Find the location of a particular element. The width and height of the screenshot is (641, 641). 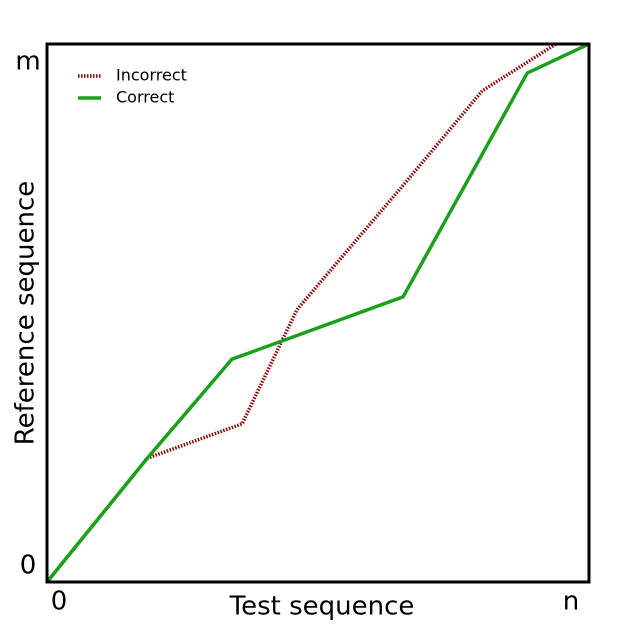

x-tick-label: n is located at coordinates (571, 602).